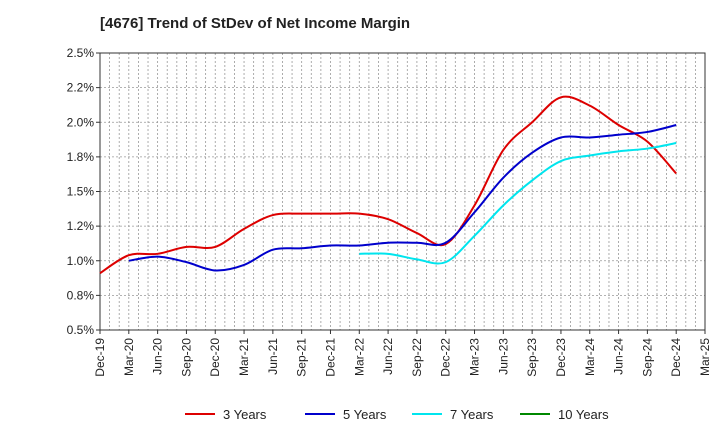 This screenshot has height=440, width=720. What do you see at coordinates (532, 357) in the screenshot?
I see `x-tick-label: Sep-23` at bounding box center [532, 357].